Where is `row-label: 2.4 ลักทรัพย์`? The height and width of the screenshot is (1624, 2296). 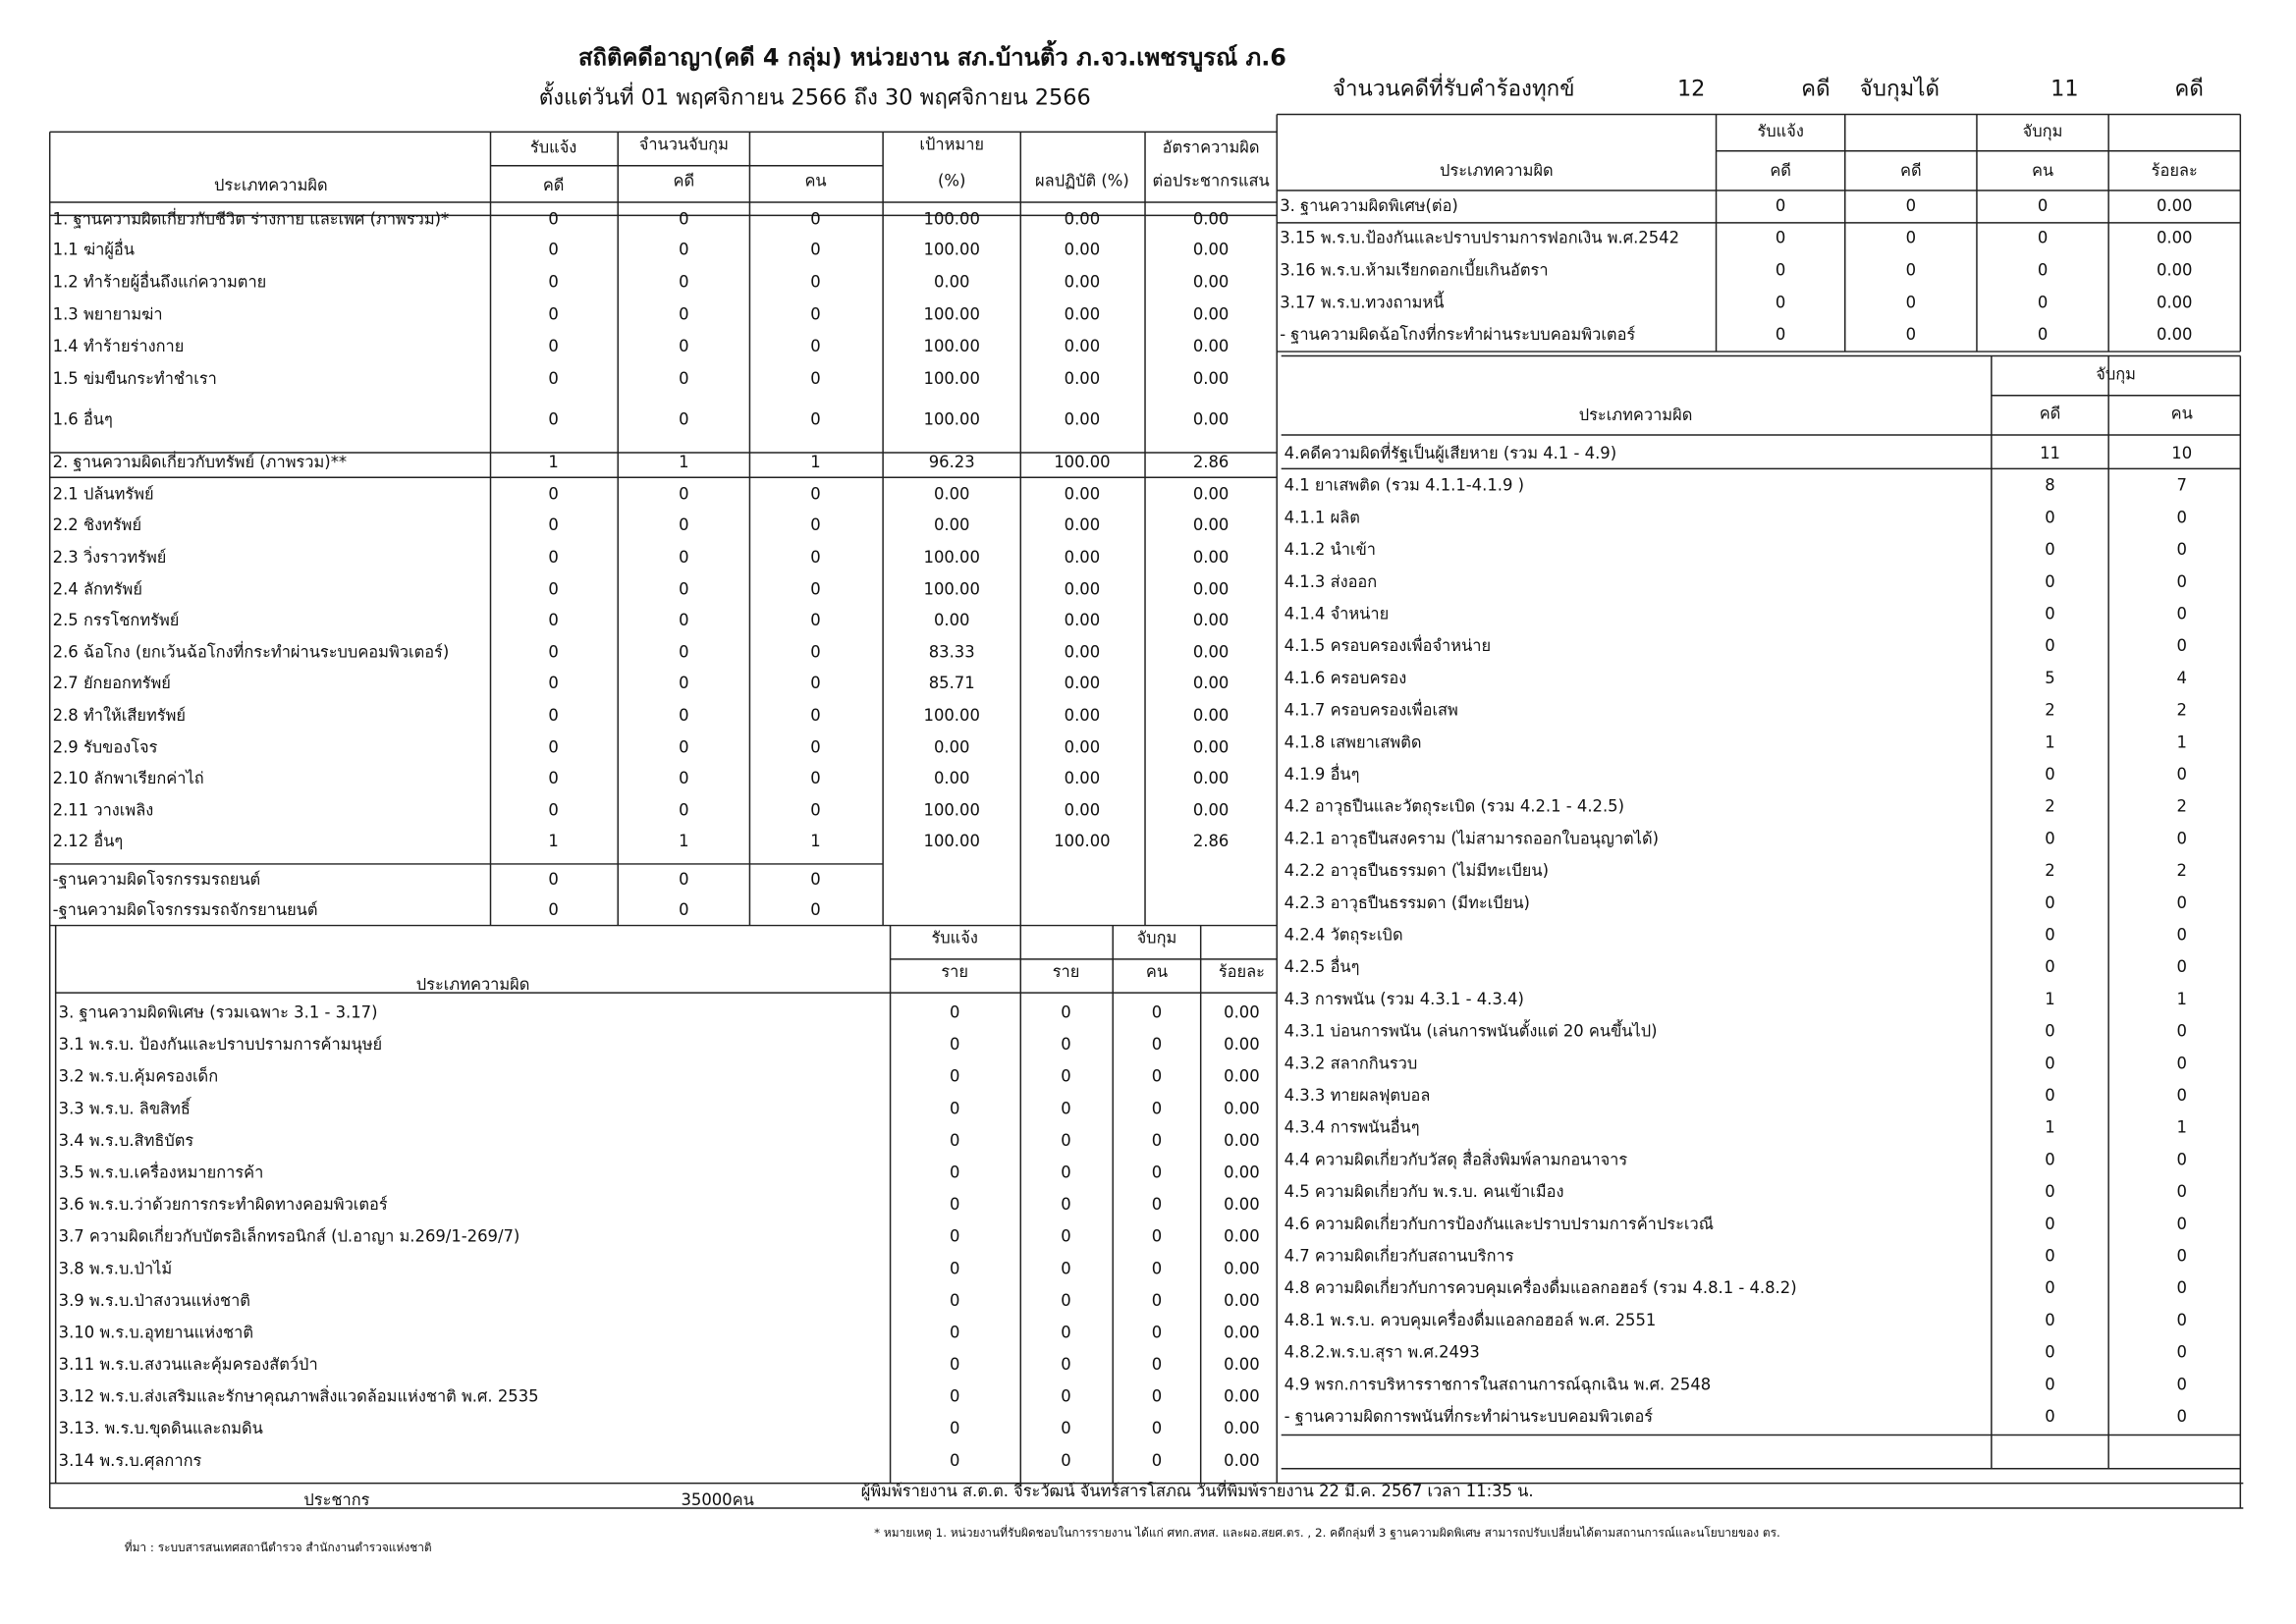 row-label: 2.4 ลักทรัพย์ is located at coordinates (97, 589).